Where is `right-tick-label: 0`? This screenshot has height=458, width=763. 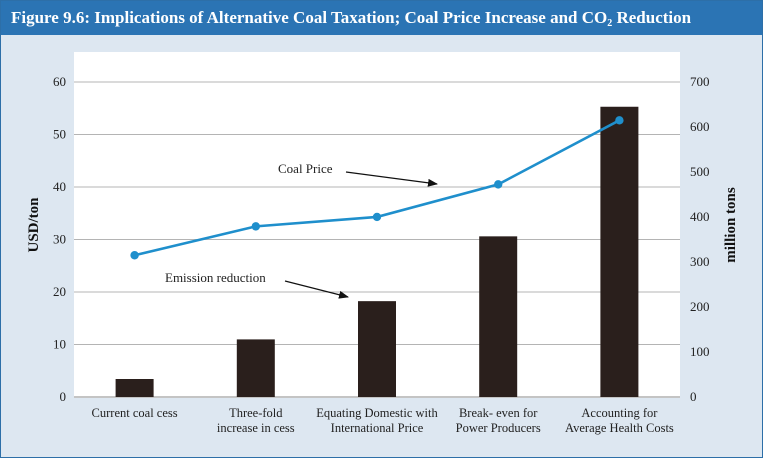 right-tick-label: 0 is located at coordinates (693, 396).